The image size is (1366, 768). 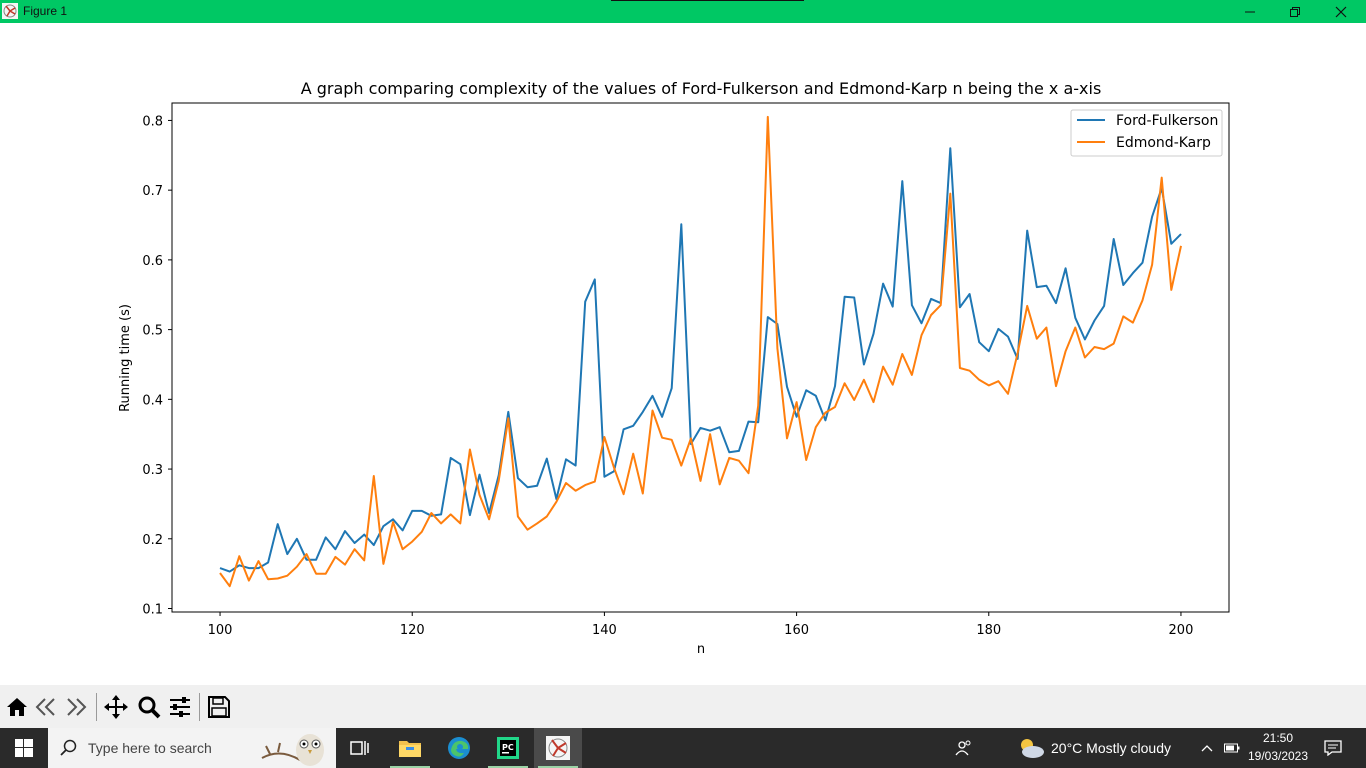 I want to click on battery-icon, so click(x=1232, y=748).